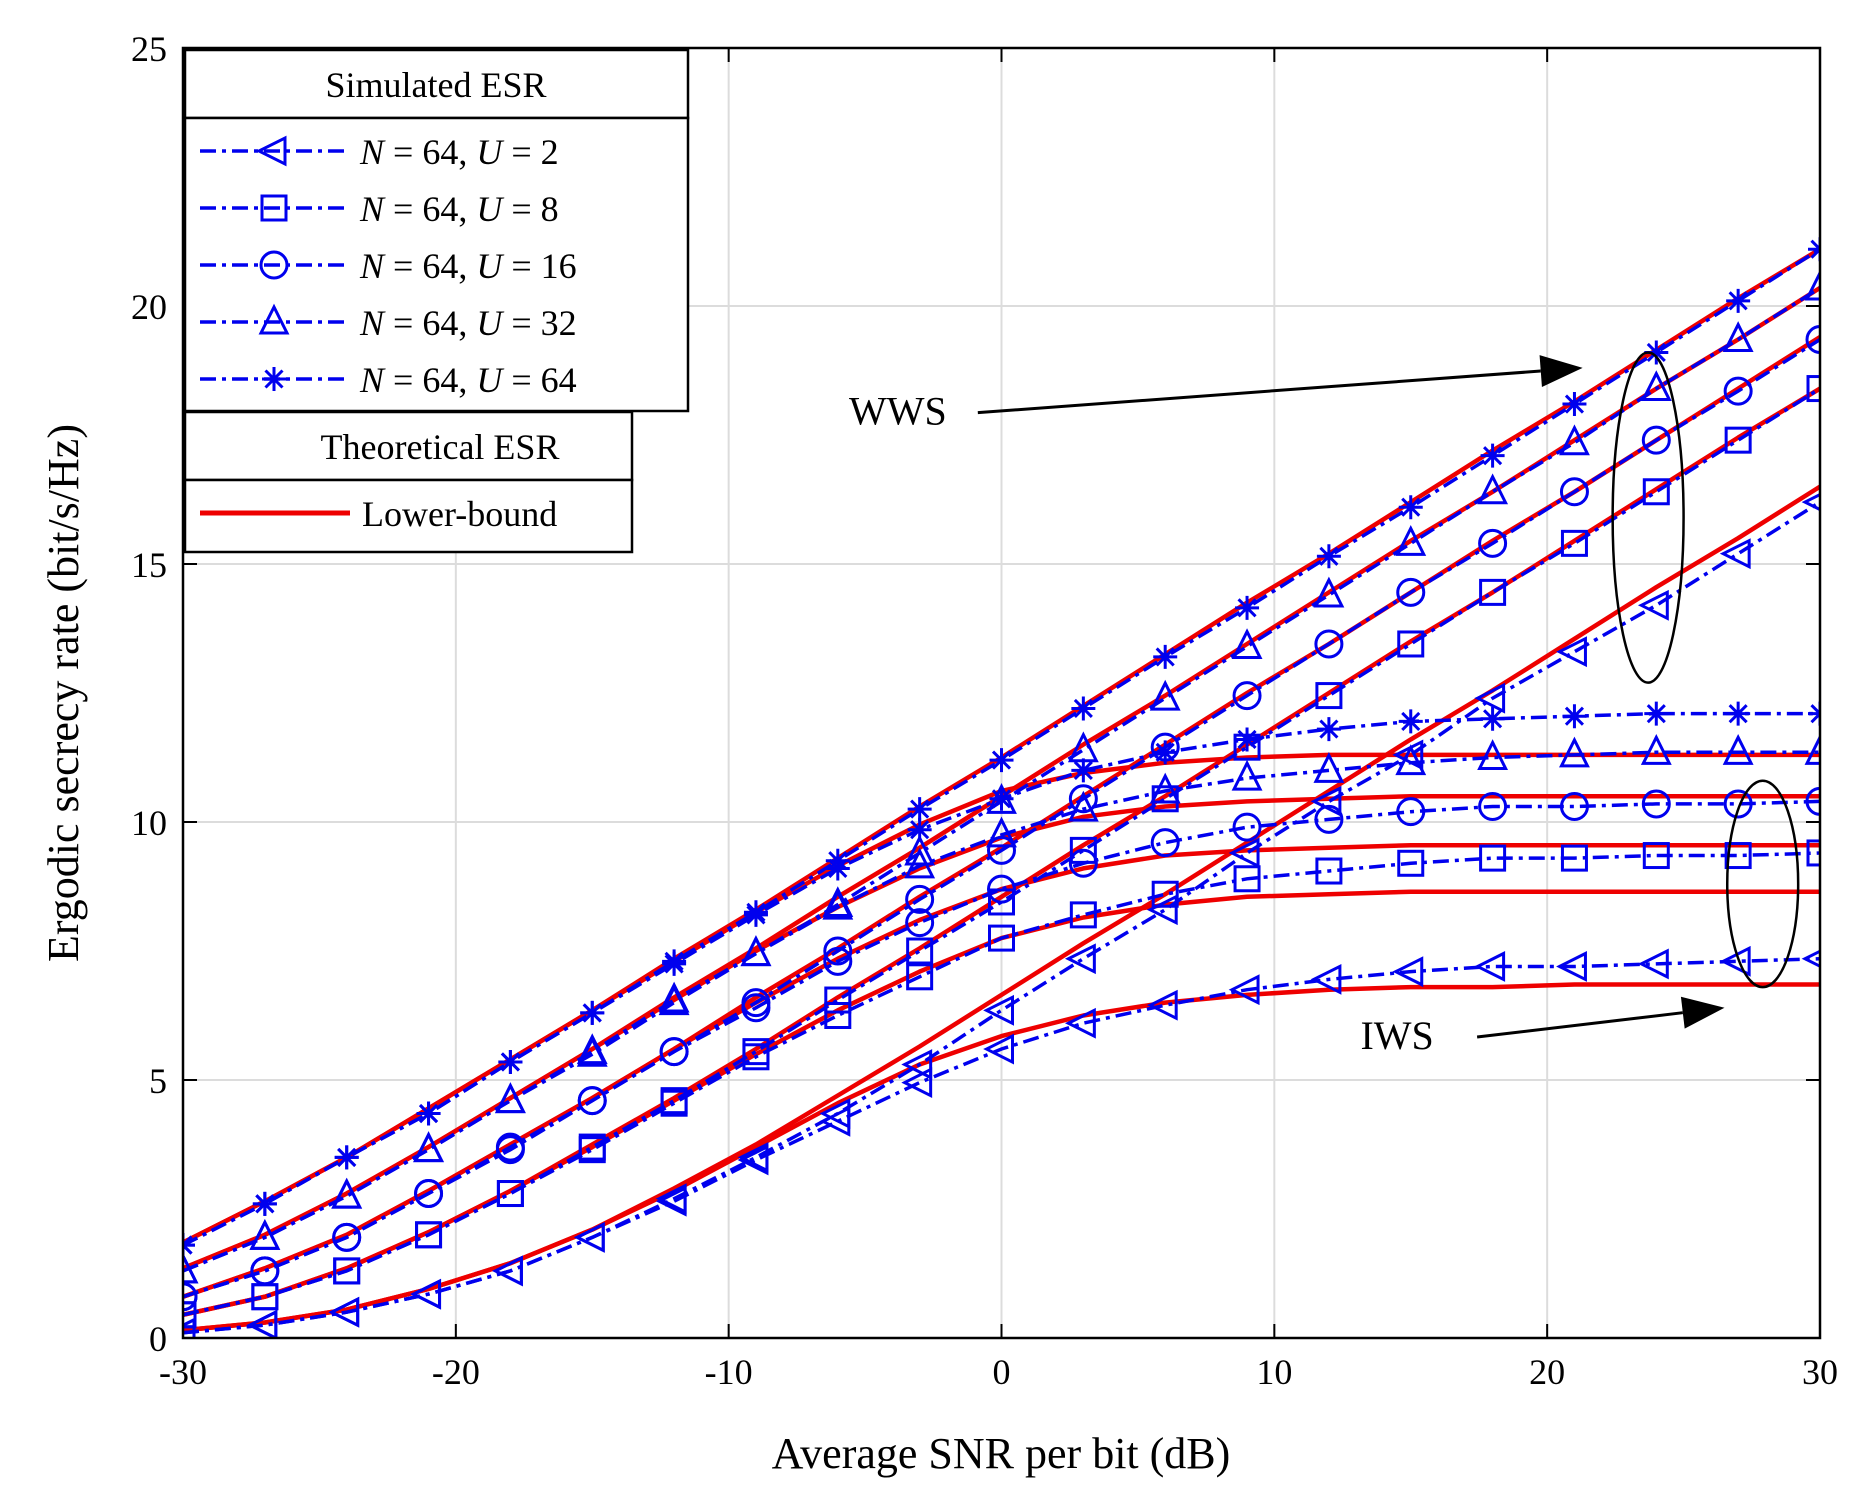  Describe the element at coordinates (63, 693) in the screenshot. I see `y-axis-label: Ergodic secrecy rate (bit/s/Hz)` at that location.